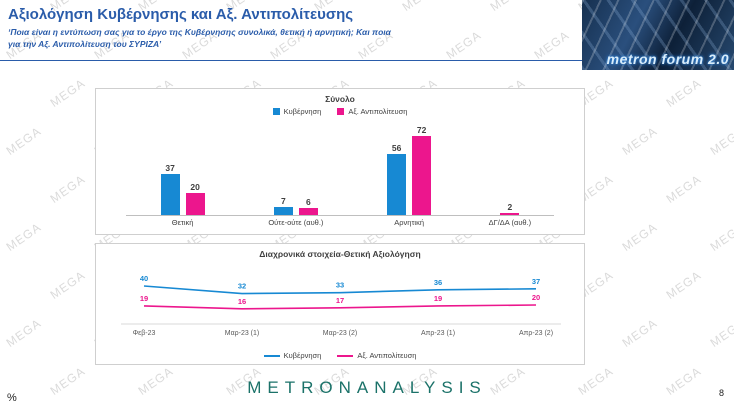  What do you see at coordinates (85, 43) in the screenshot?
I see `page-subtitle-line2: για την Αξ. Αντιπολίτευση του ΣΥΡΙΖΑ’` at bounding box center [85, 43].